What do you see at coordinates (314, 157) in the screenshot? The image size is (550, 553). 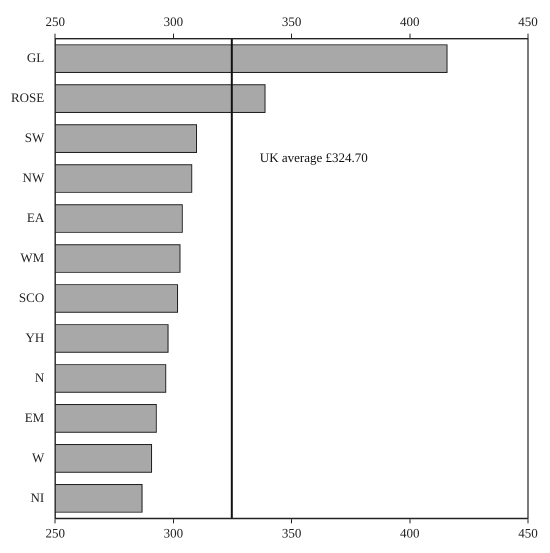 I see `ref-line-label: UK average £324.70` at bounding box center [314, 157].